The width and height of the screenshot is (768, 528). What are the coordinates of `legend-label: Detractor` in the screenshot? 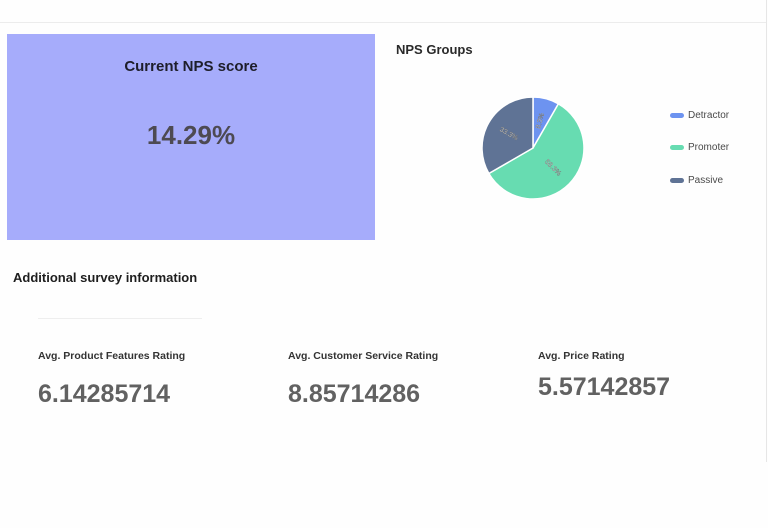 It's located at (709, 115).